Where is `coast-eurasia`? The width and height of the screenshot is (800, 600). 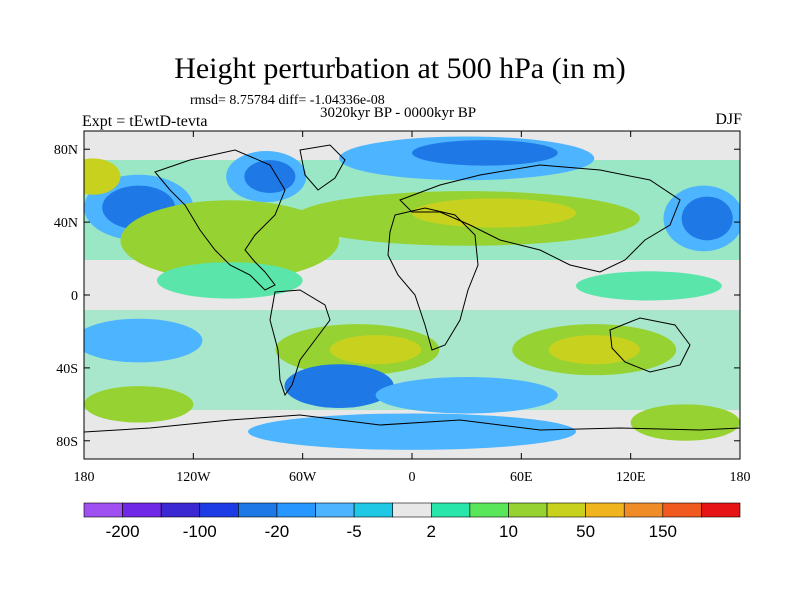 coast-eurasia is located at coordinates (540, 218).